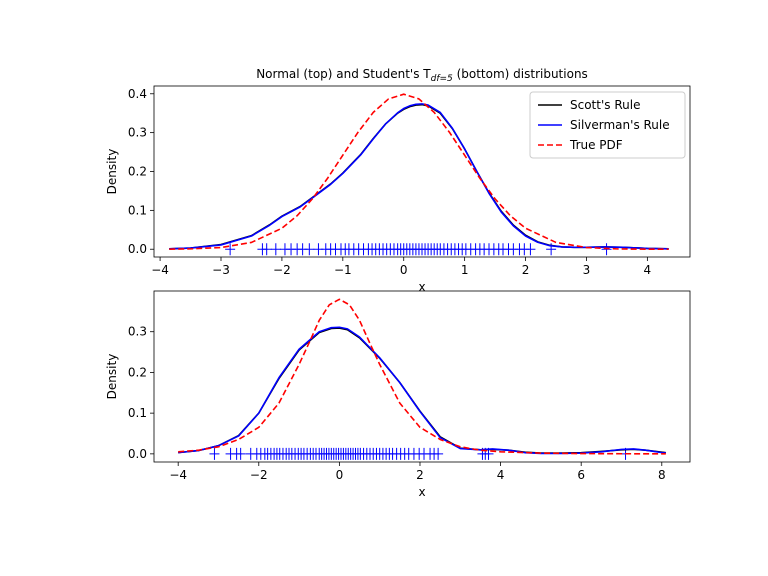 This screenshot has height=576, width=768. Describe the element at coordinates (465, 270) in the screenshot. I see `x-tick-label: 1` at that location.